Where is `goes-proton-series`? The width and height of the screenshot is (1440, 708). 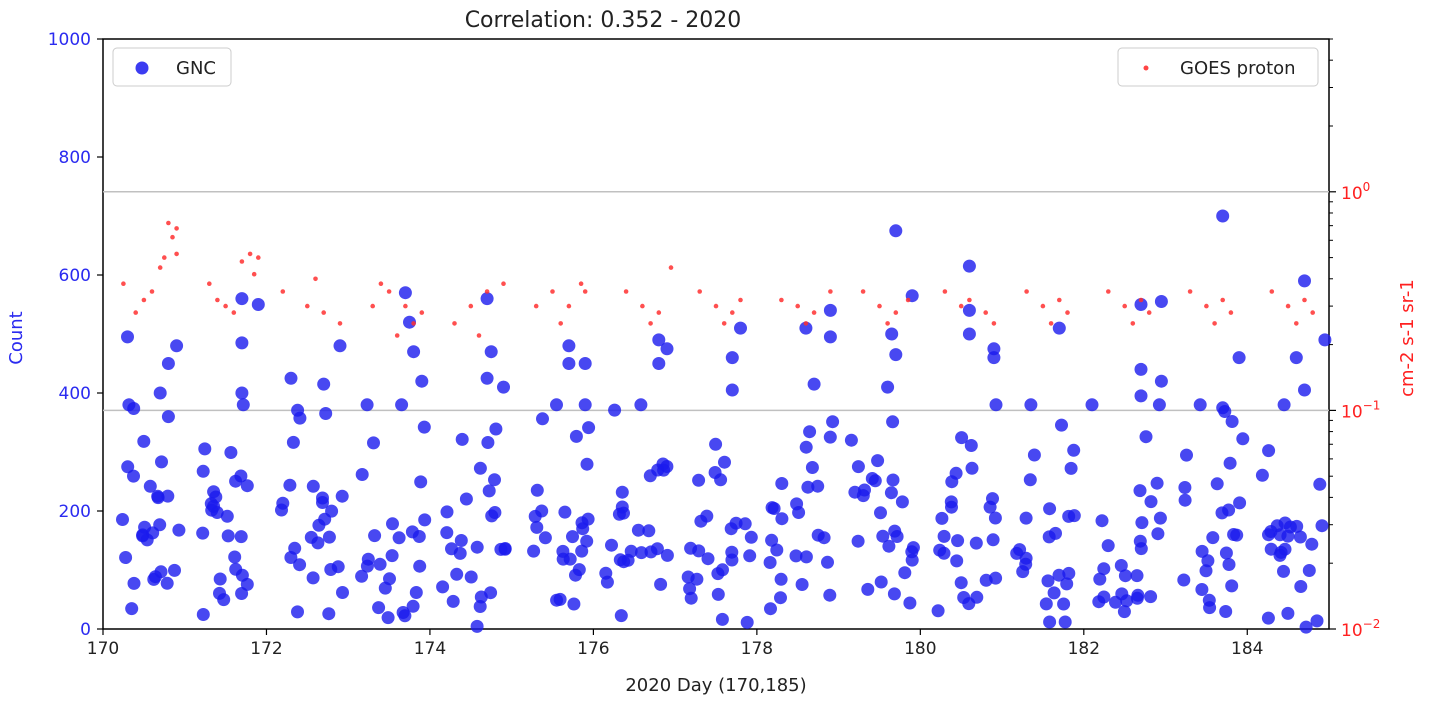
goes-proton-series is located at coordinates (718, 279).